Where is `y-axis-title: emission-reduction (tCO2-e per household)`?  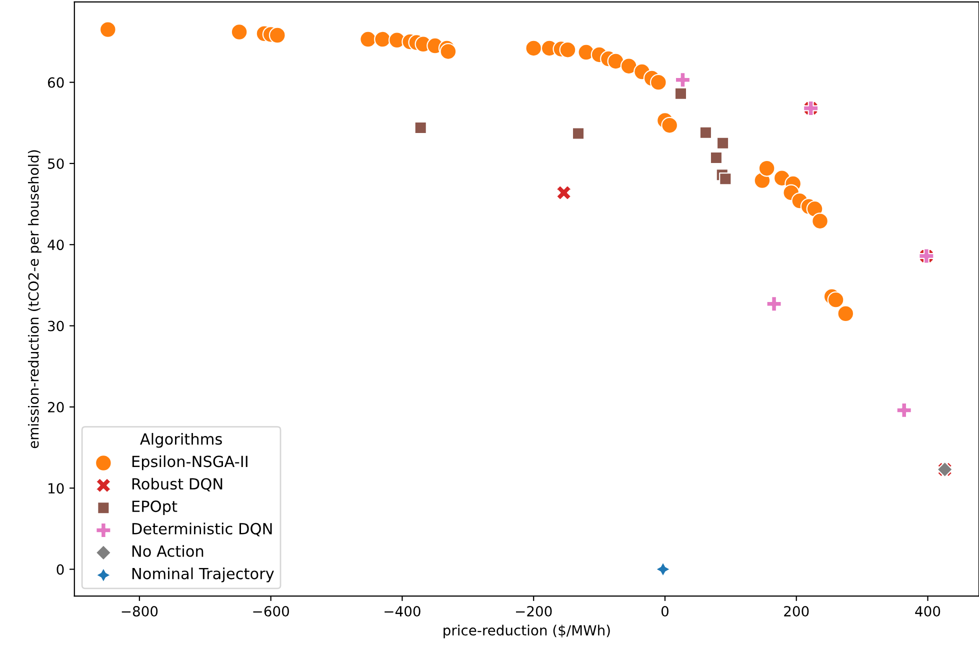
y-axis-title: emission-reduction (tCO2-e per household) is located at coordinates (35, 299).